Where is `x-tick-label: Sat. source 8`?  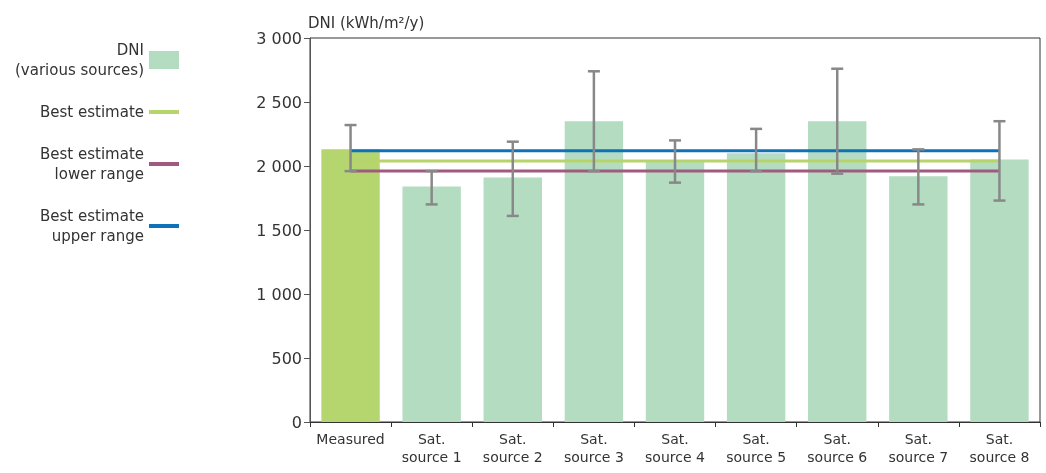
x-tick-label: Sat. source 8 is located at coordinates (999, 448).